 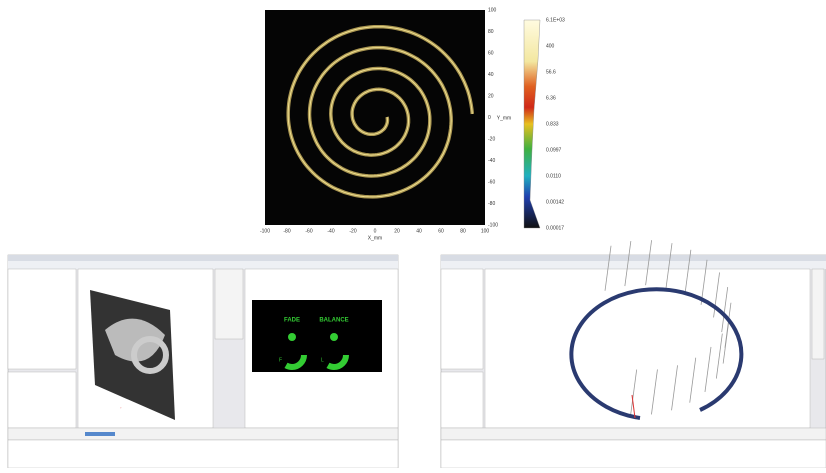 I want to click on fade-label: FADE, so click(x=292, y=321).